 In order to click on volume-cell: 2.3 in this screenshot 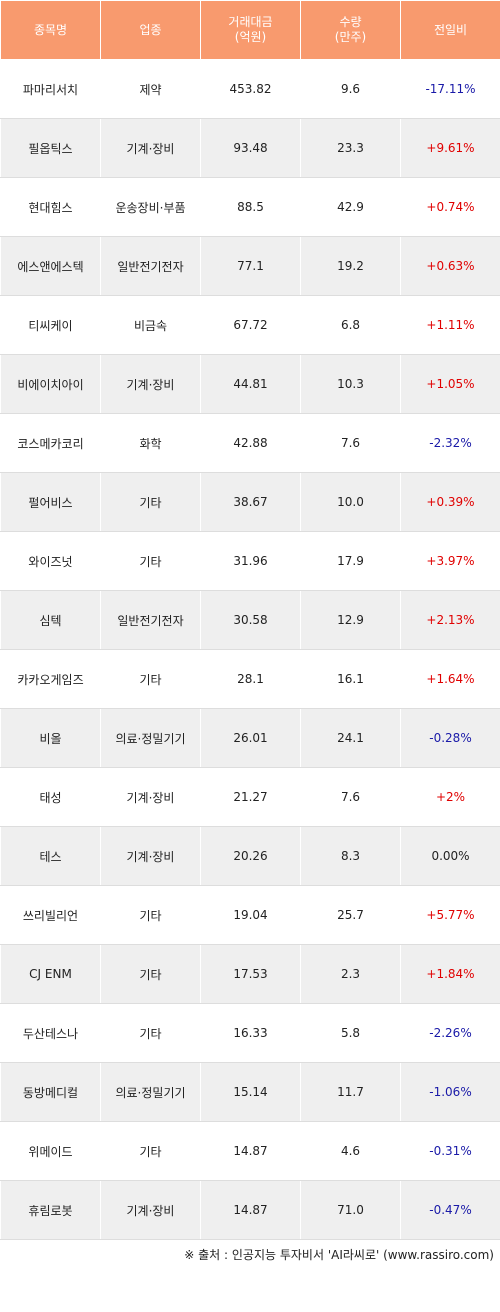, I will do `click(350, 974)`.